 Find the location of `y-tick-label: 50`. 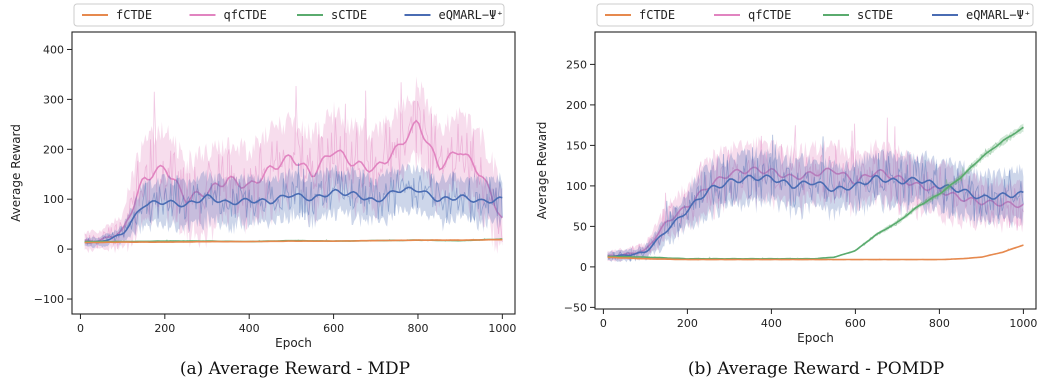

y-tick-label: 50 is located at coordinates (580, 226).